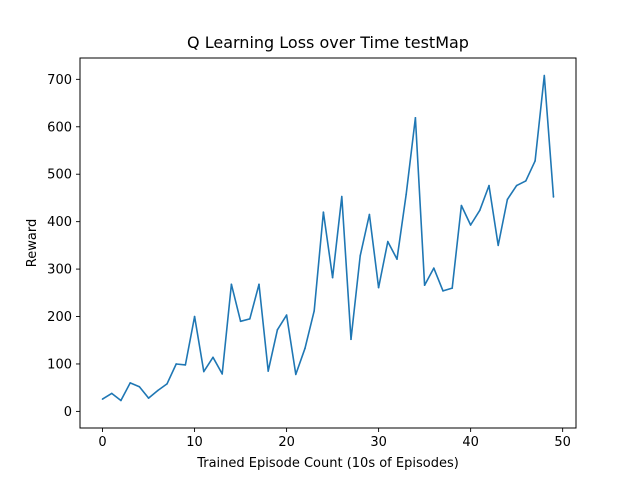 The height and width of the screenshot is (480, 640). Describe the element at coordinates (562, 442) in the screenshot. I see `x-tick-label: 50` at that location.